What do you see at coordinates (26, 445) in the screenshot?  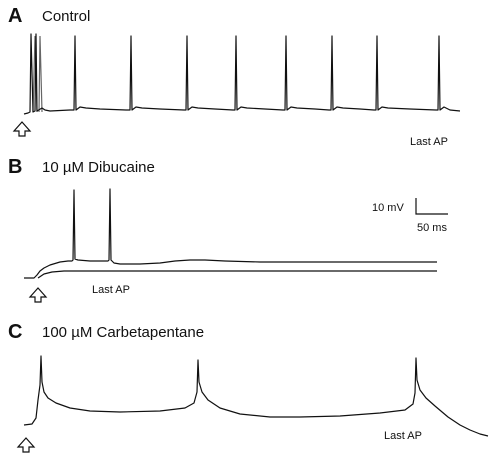 I see `panel-c-stimulus-arrow-icon` at bounding box center [26, 445].